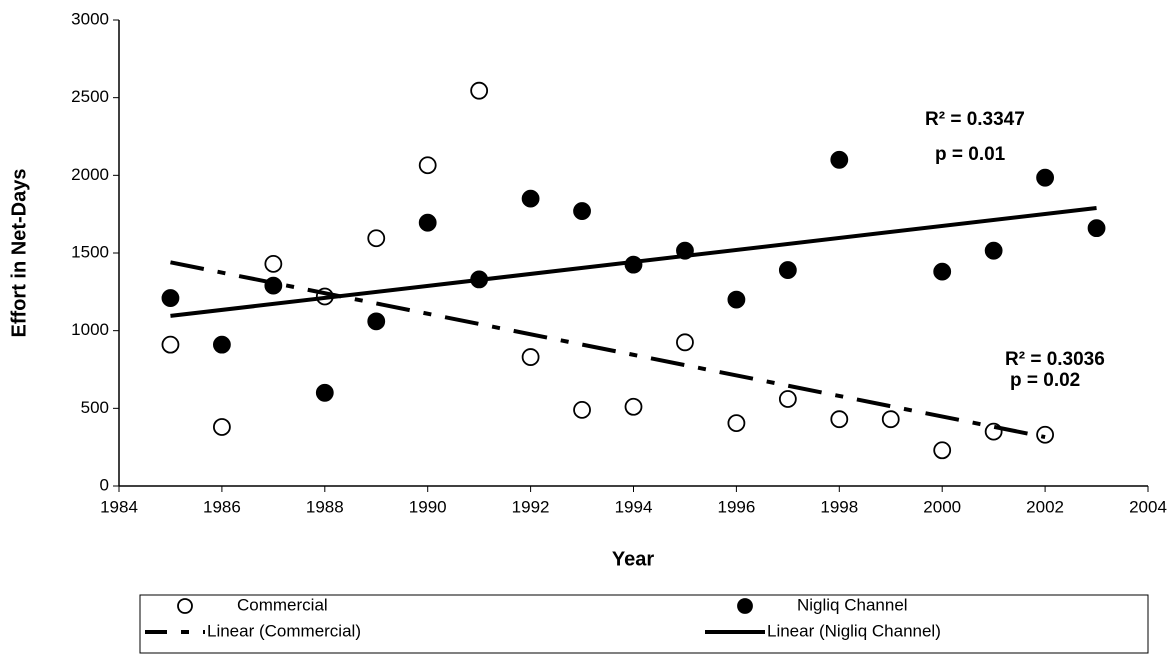  What do you see at coordinates (1045, 380) in the screenshot?
I see `annotation: p = 0.02` at bounding box center [1045, 380].